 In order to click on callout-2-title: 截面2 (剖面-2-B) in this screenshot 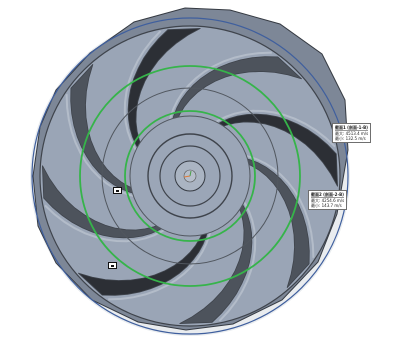, I will do `click(328, 195)`.